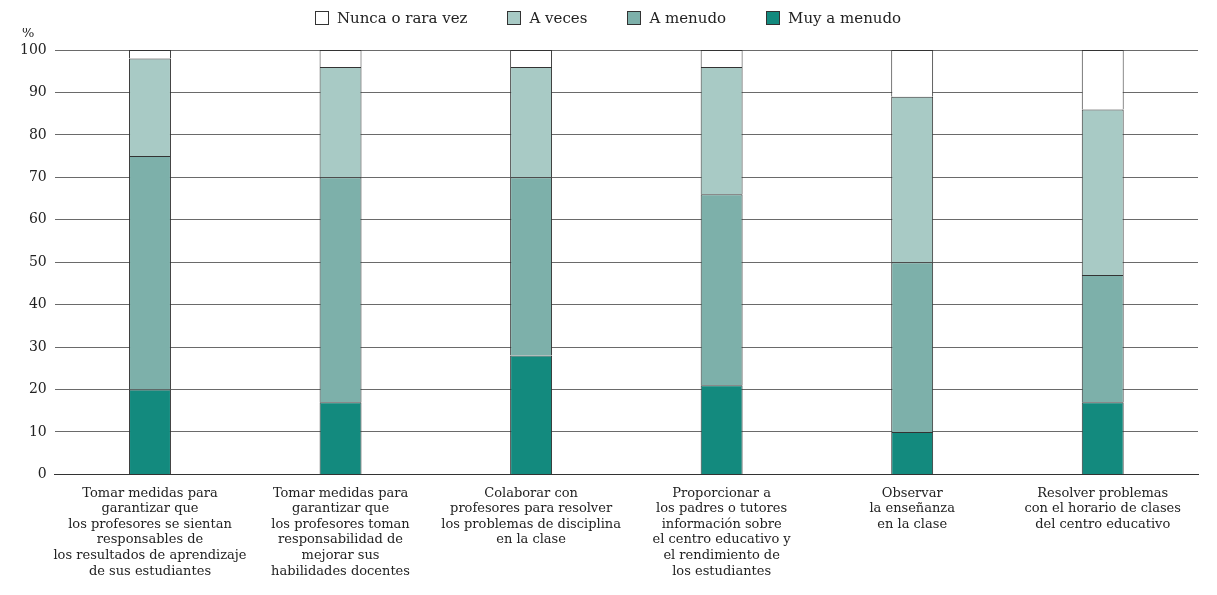 This screenshot has height=595, width=1217. I want to click on legend-label: A veces, so click(558, 18).